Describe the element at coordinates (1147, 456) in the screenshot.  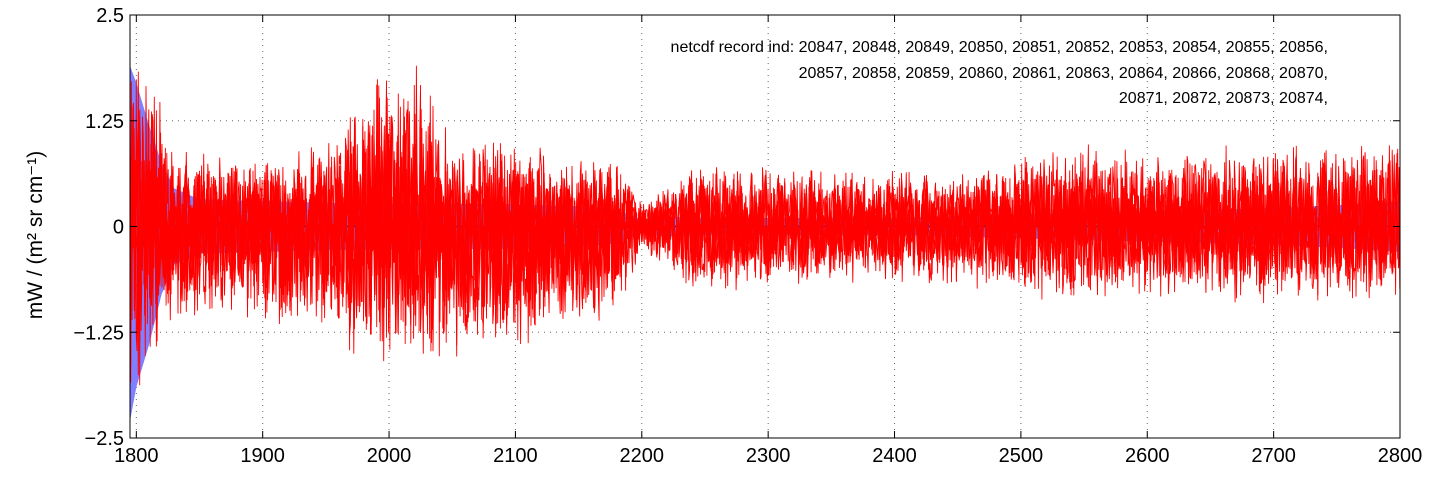
I see `x-tick-label: 2600` at that location.